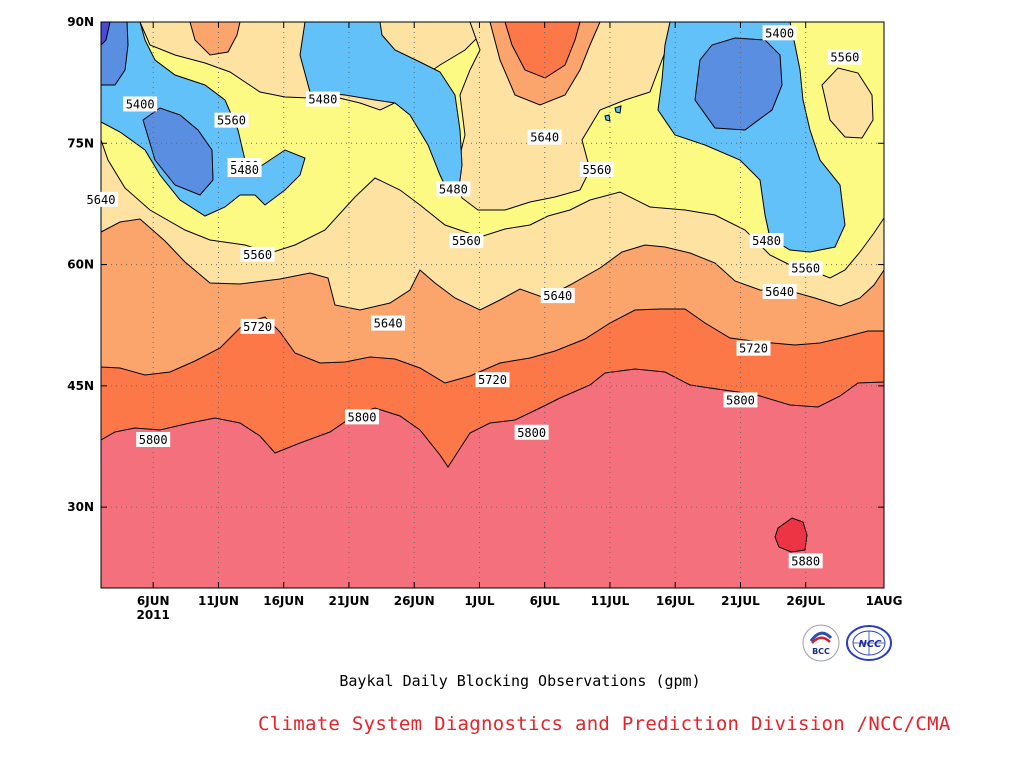 The height and width of the screenshot is (768, 1024). I want to click on x-tick-label: 26JUN, so click(414, 601).